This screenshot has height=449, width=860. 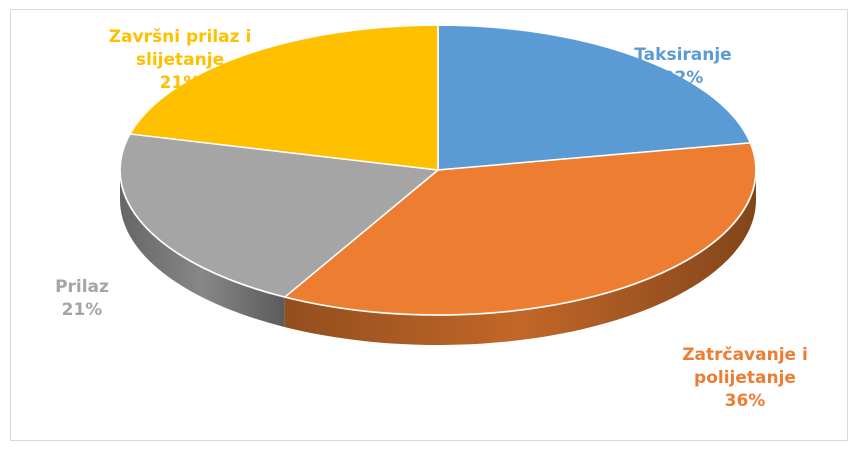 I want to click on pie-label-0: Taksiranje 22%, so click(x=682, y=66).